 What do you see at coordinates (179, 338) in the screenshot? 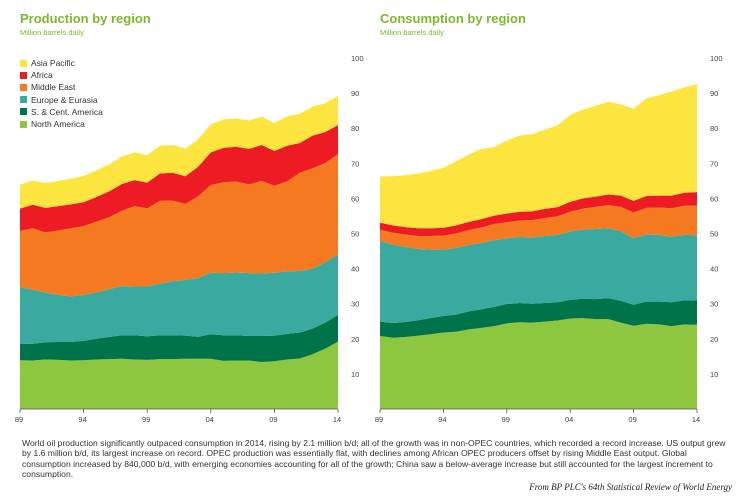
I see `production-area-s-cent-america` at bounding box center [179, 338].